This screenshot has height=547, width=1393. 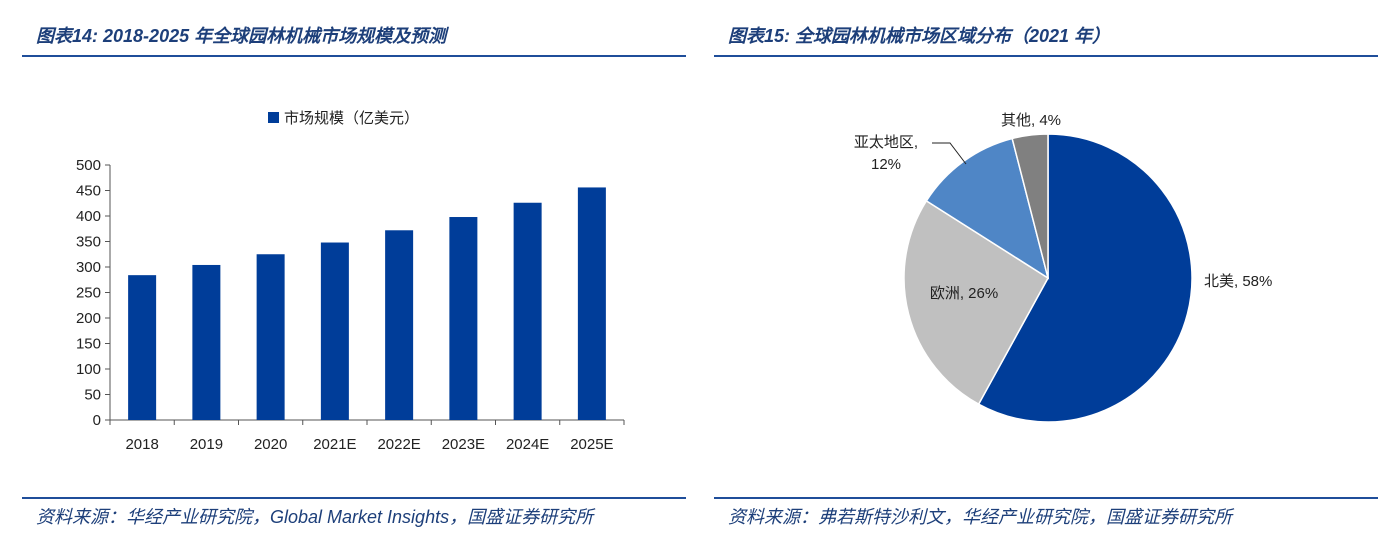 I want to click on pie-leader-line, so click(x=949, y=153).